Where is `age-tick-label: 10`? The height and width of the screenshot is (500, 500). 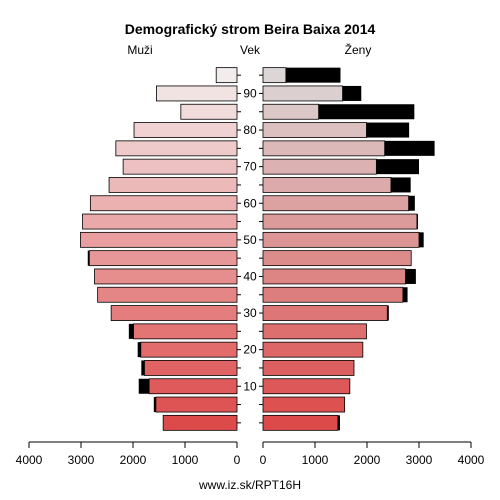
age-tick-label: 10 is located at coordinates (250, 386).